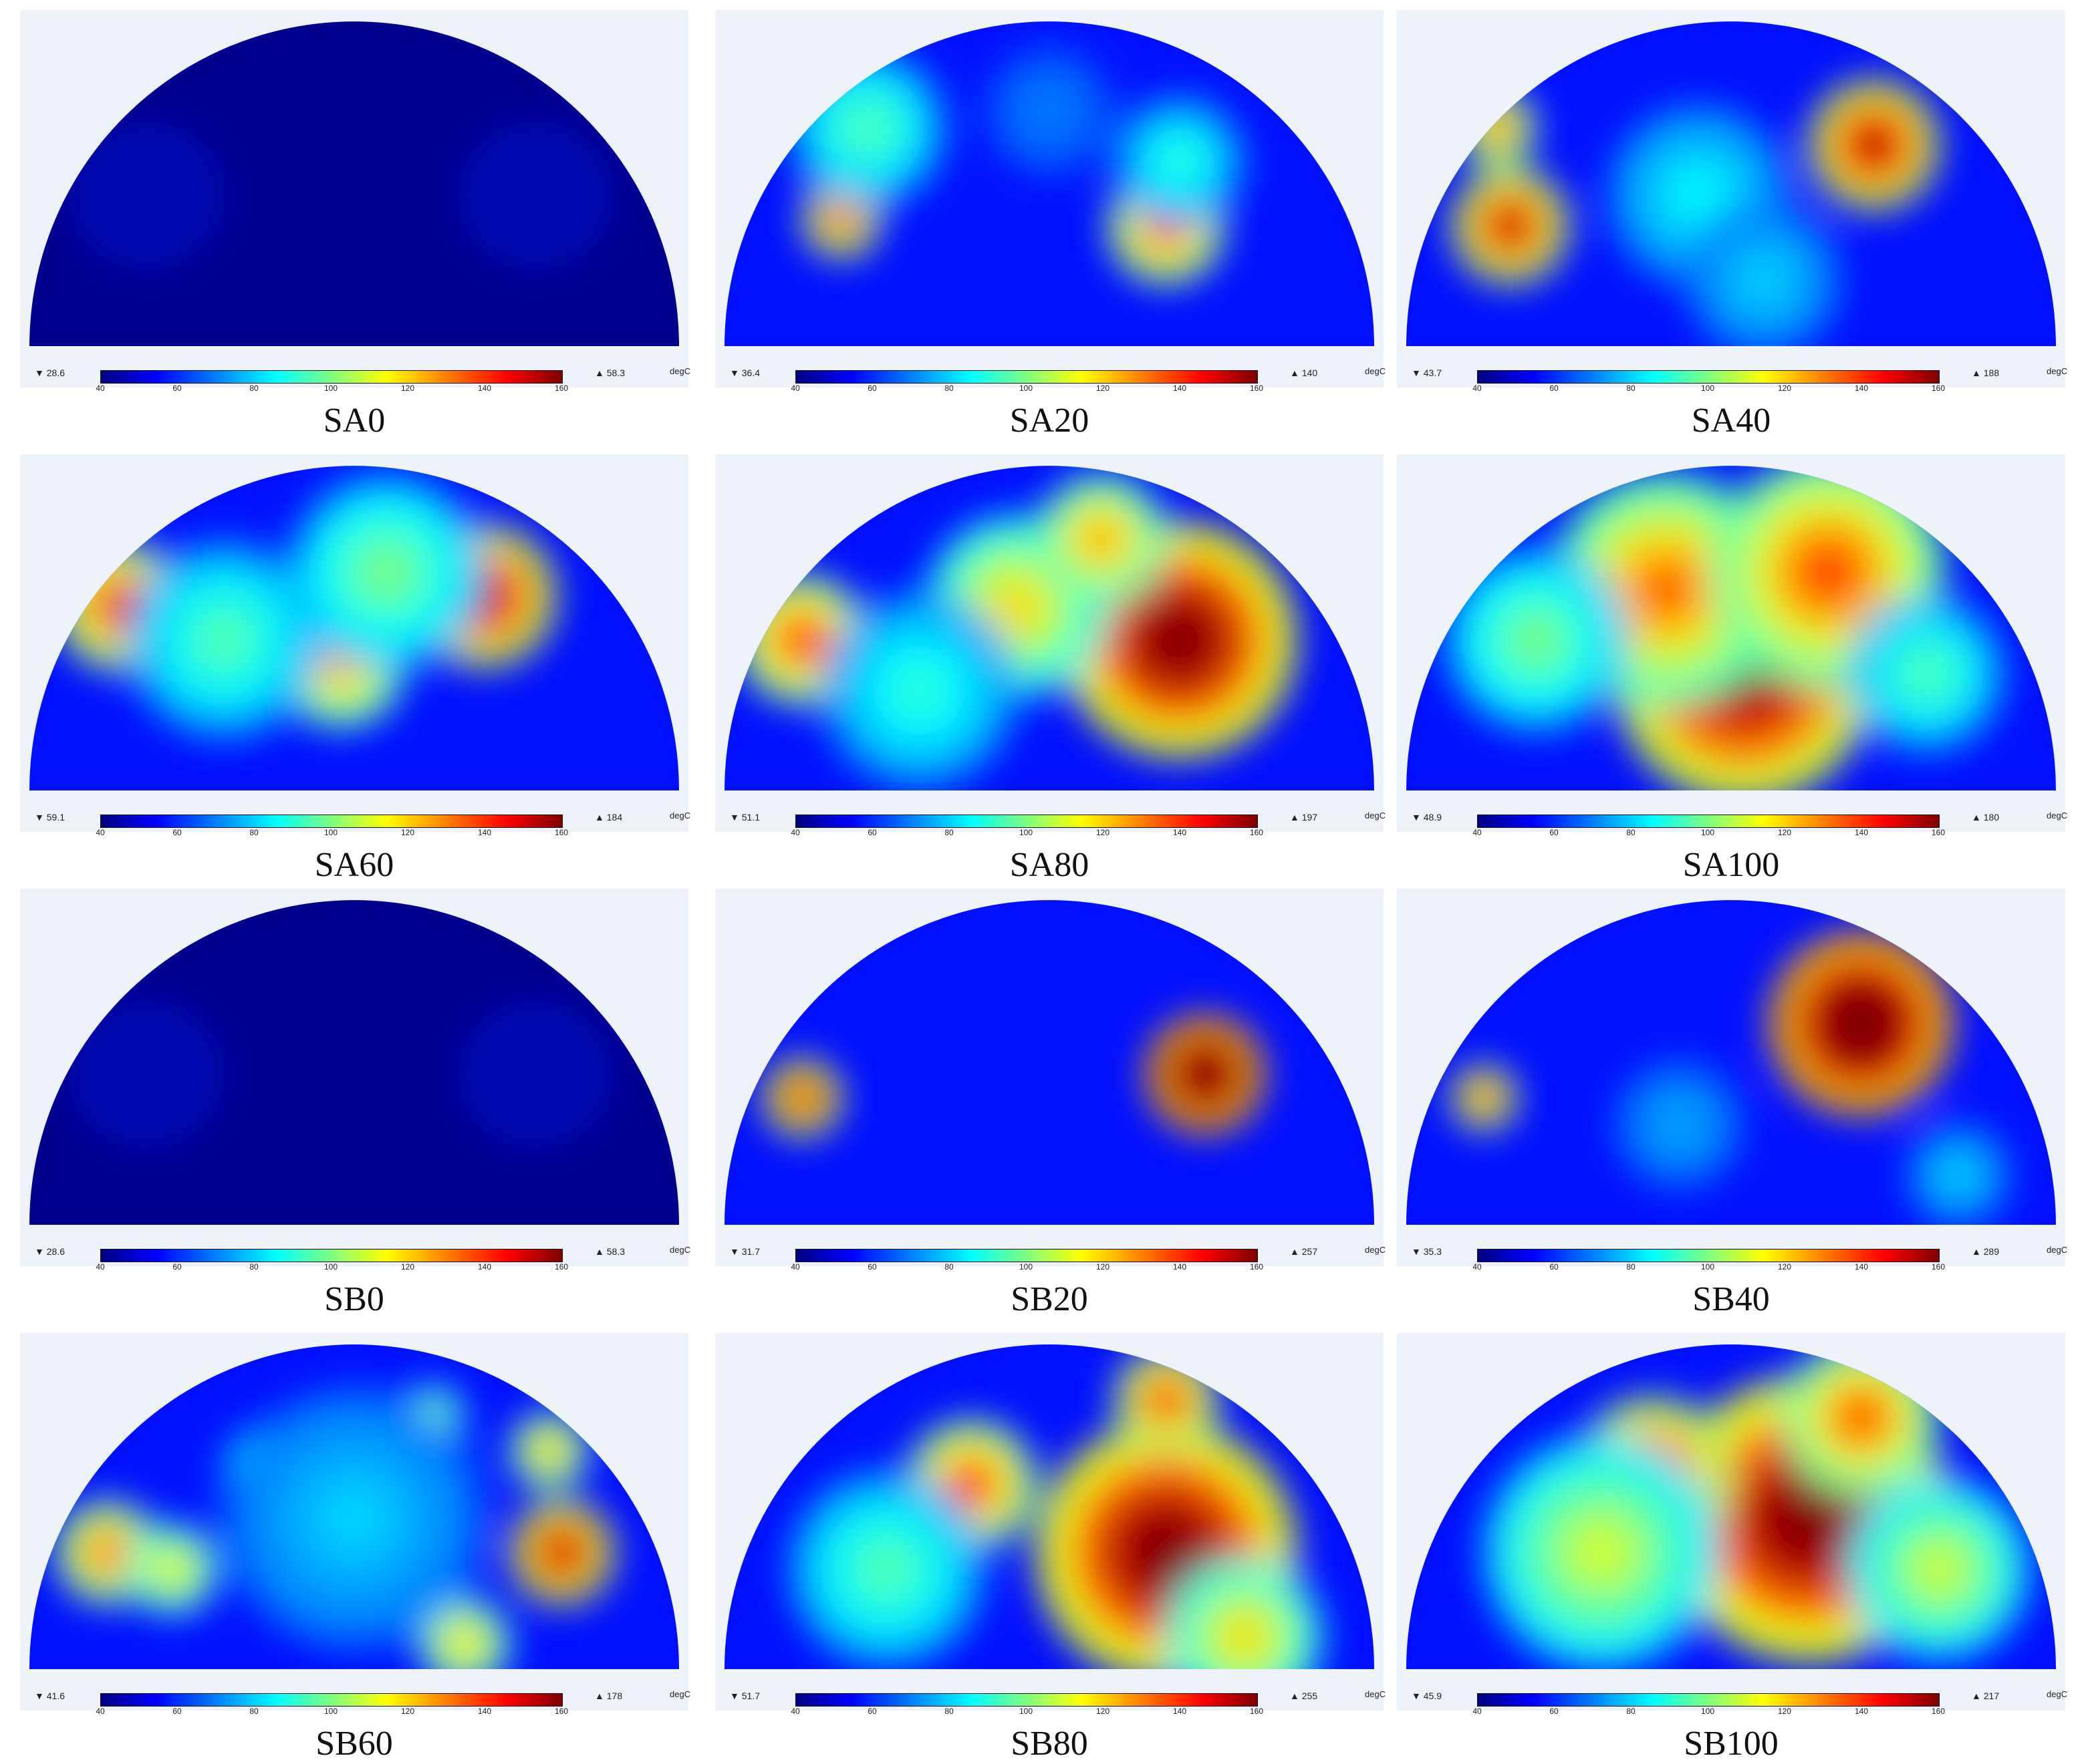 Image resolution: width=2092 pixels, height=1764 pixels. I want to click on colorbar: ▼ 45.9 40 60 80 100 120 140 160 ▲ 217 degC, so click(1732, 1693).